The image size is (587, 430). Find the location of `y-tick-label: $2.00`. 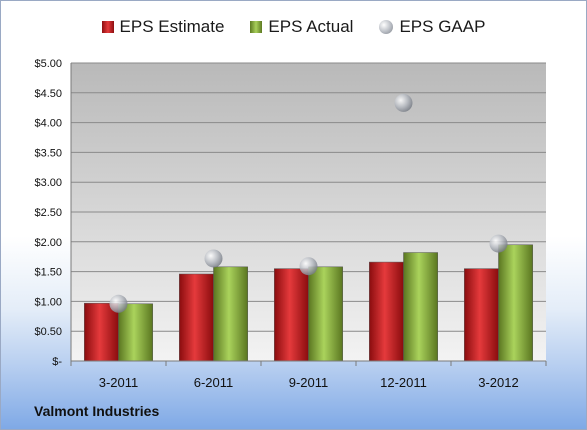

y-tick-label: $2.00 is located at coordinates (48, 243).